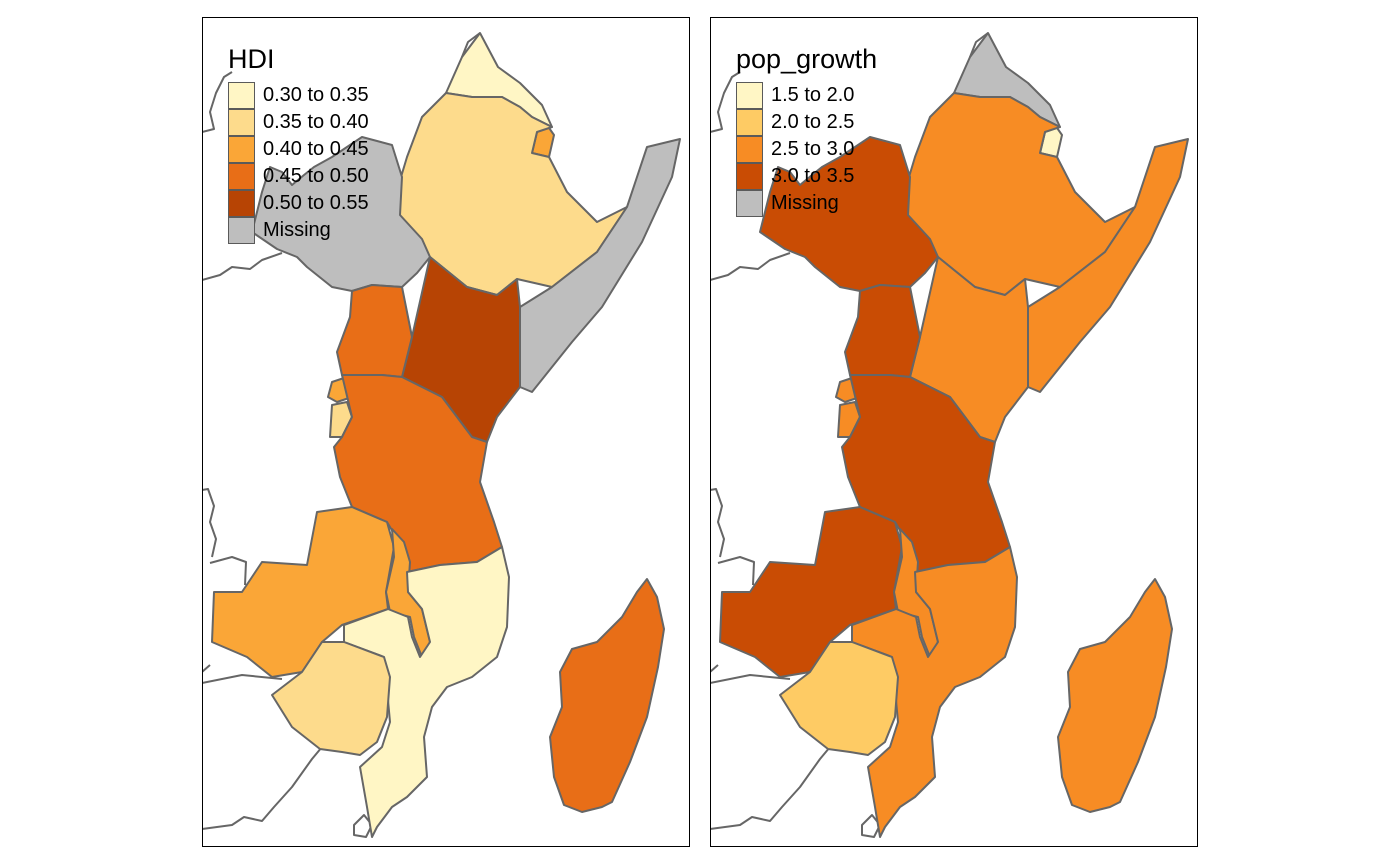 This screenshot has height=865, width=1400. Describe the element at coordinates (813, 95) in the screenshot. I see `legend-label: 1.5 to 2.0` at that location.